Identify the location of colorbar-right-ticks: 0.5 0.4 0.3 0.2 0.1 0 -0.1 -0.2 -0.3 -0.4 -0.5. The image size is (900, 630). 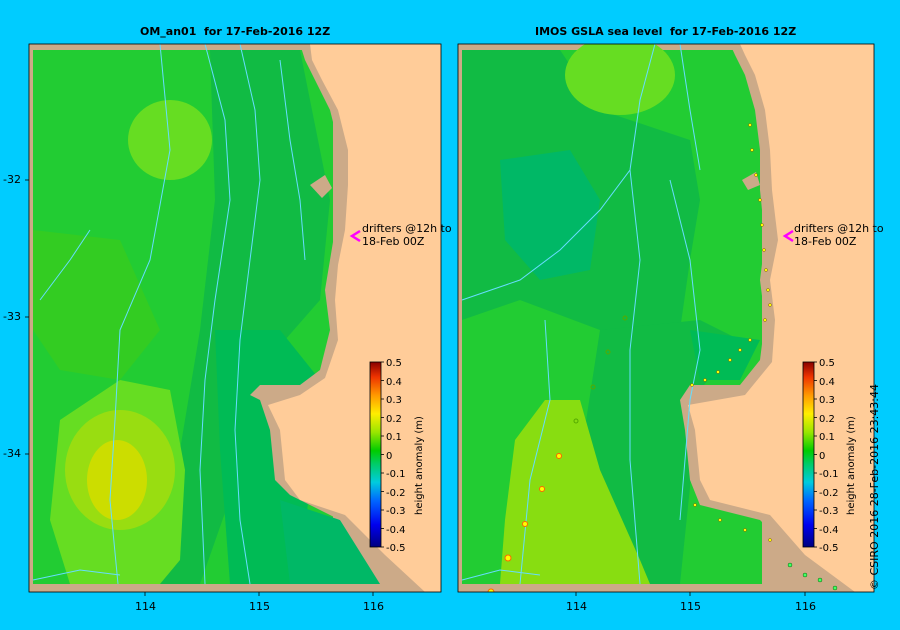
(829, 456).